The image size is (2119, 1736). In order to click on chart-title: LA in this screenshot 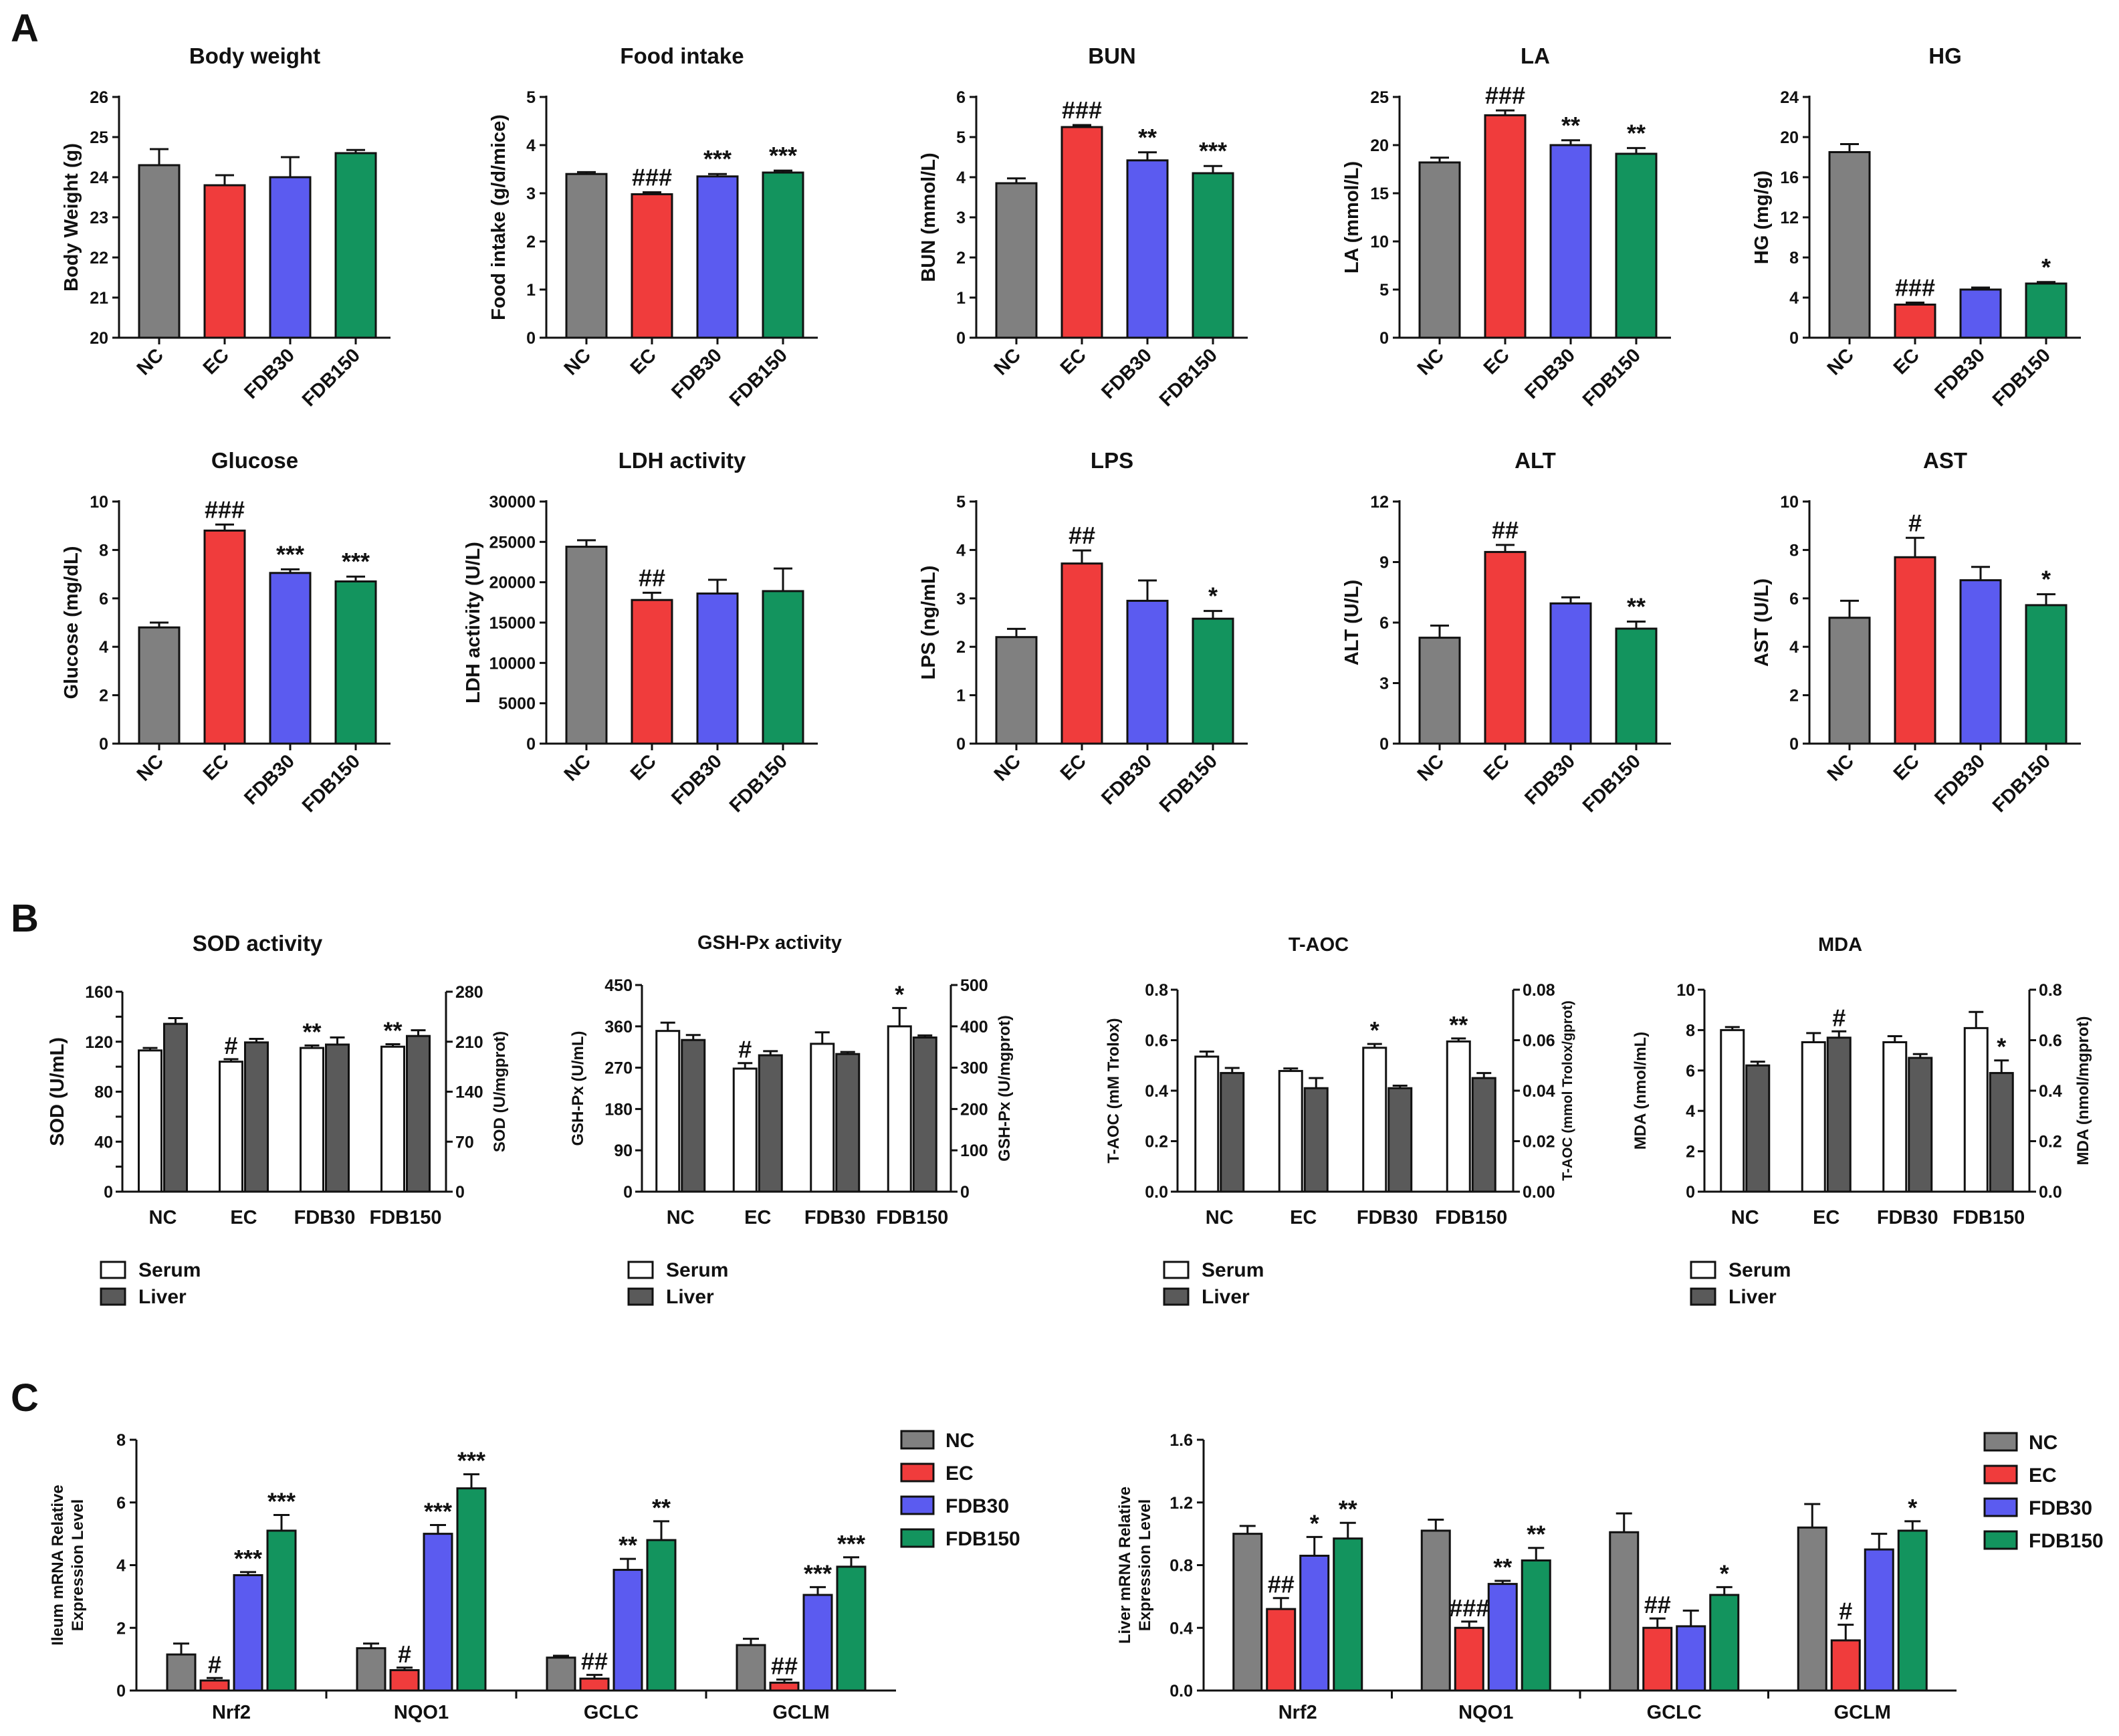, I will do `click(1535, 55)`.